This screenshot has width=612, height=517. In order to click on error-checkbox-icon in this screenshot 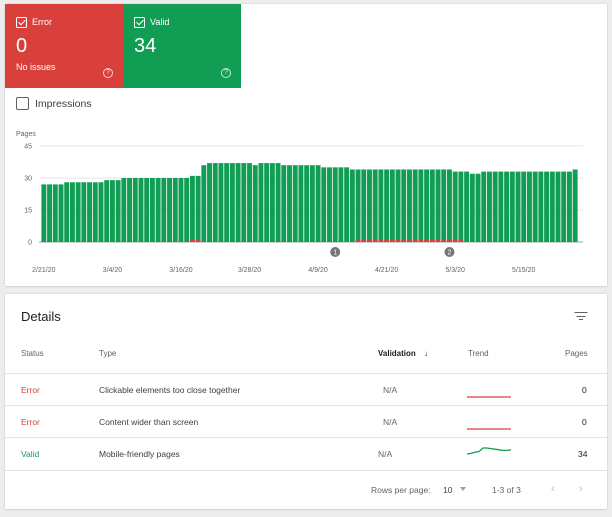, I will do `click(21, 22)`.